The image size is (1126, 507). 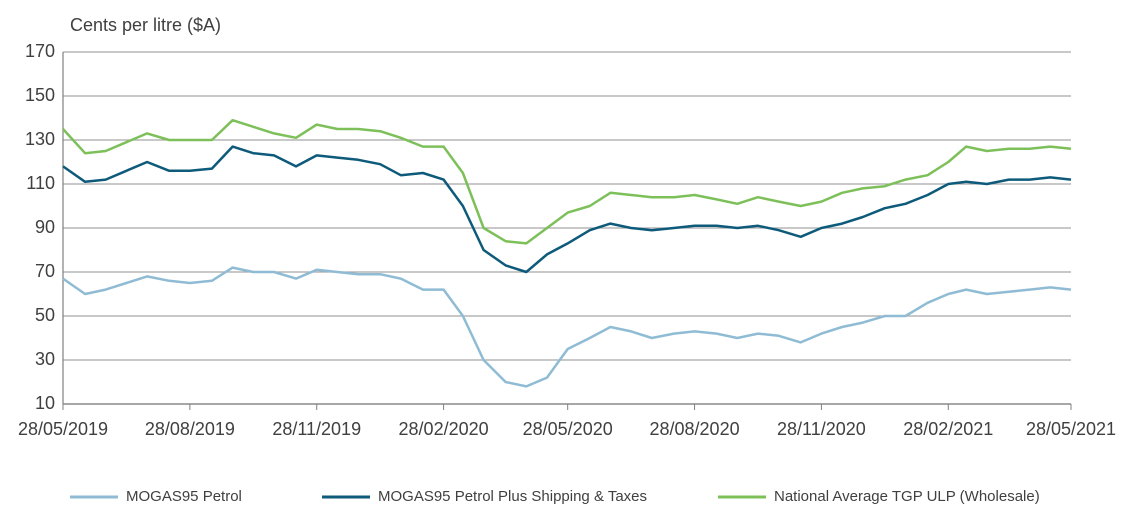 I want to click on y-tick-label: 130, so click(x=40, y=139).